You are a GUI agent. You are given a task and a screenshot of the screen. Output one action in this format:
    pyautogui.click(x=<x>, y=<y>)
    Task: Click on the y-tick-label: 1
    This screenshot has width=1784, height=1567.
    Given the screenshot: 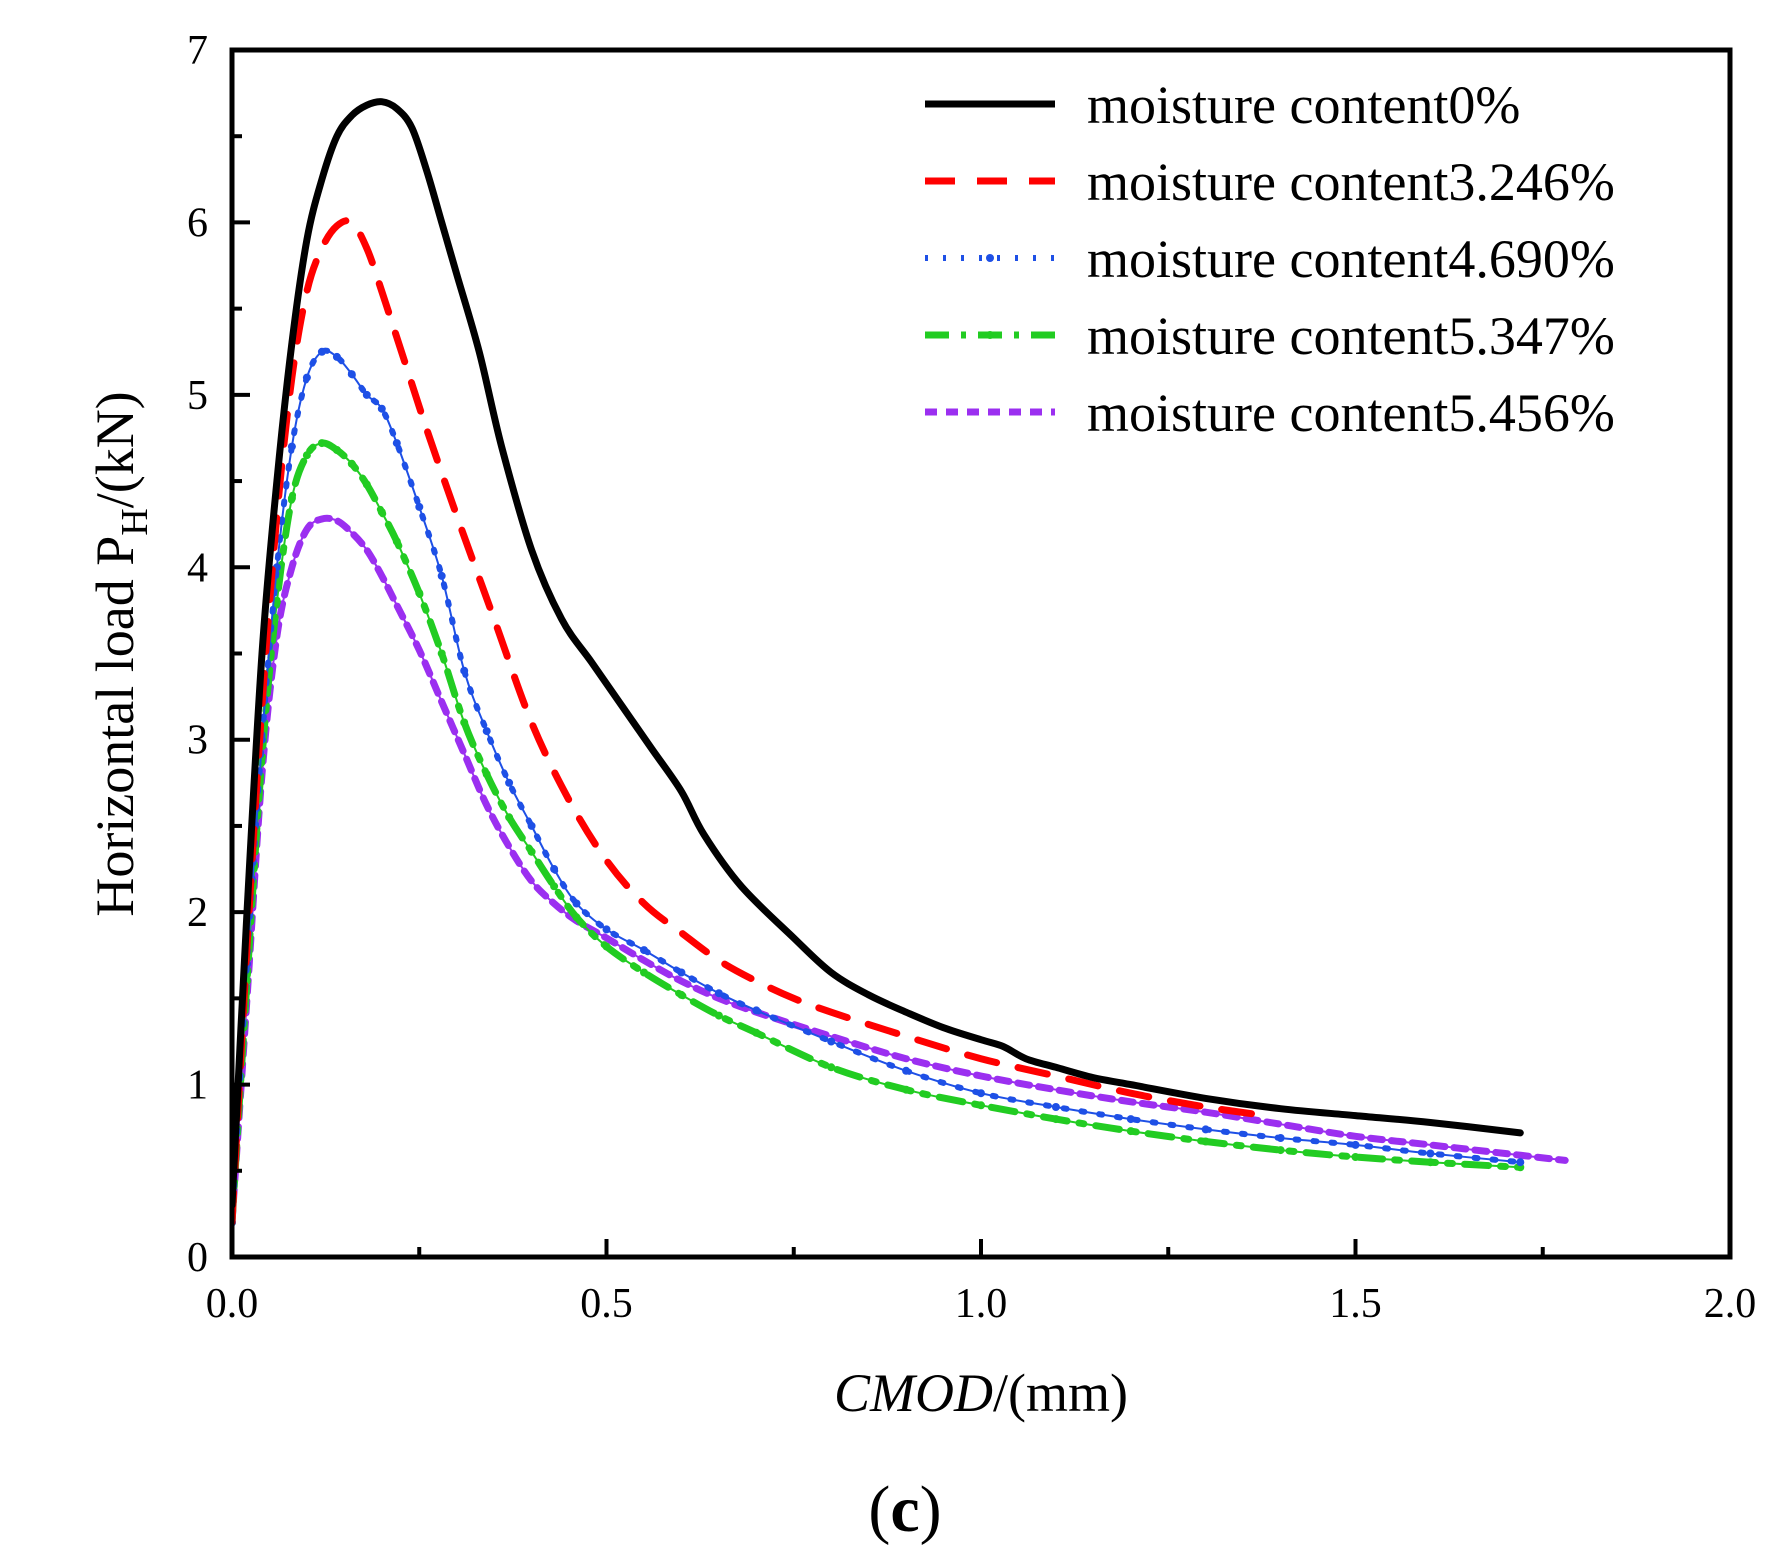 What is the action you would take?
    pyautogui.click(x=197, y=1086)
    